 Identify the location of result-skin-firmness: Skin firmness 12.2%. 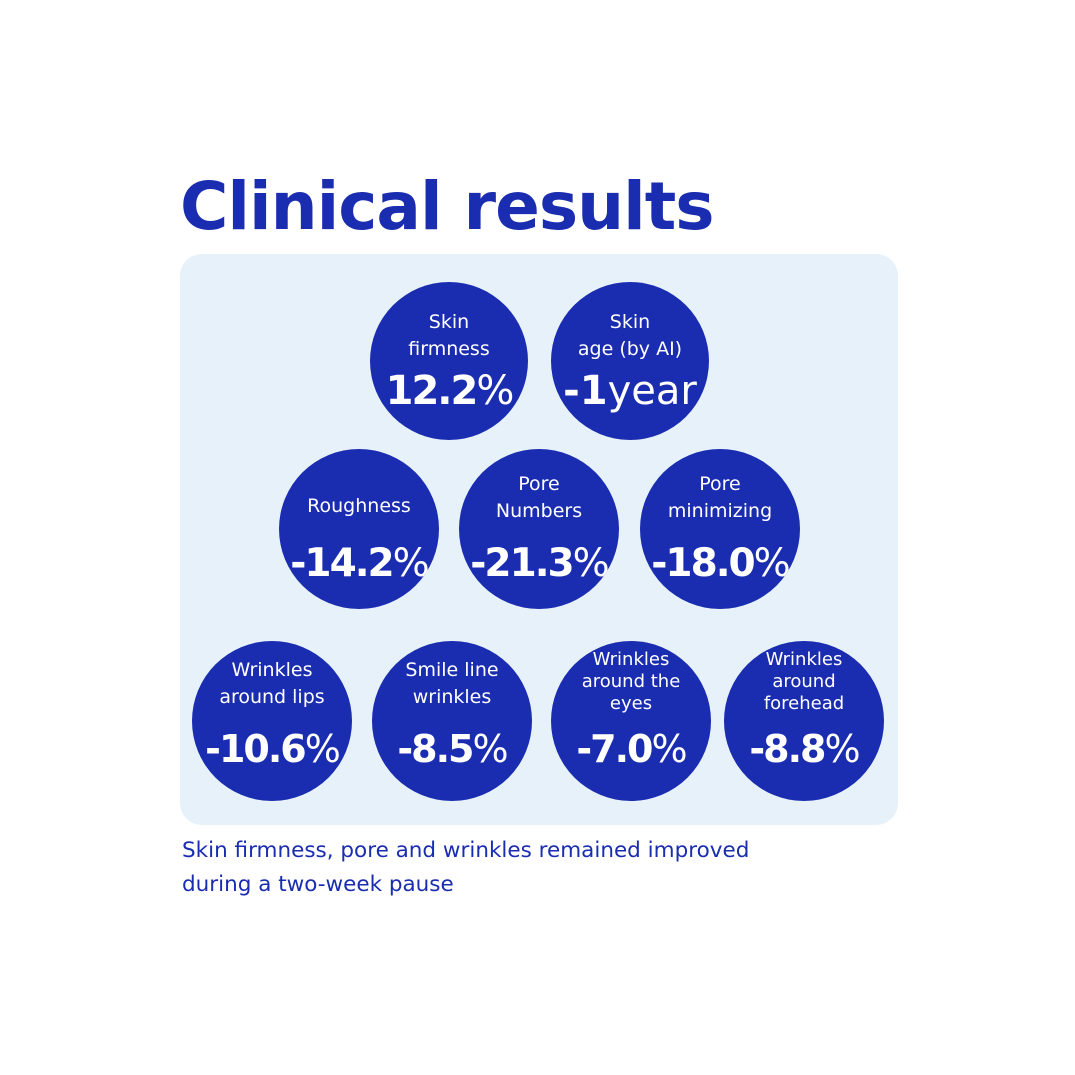
(449, 361).